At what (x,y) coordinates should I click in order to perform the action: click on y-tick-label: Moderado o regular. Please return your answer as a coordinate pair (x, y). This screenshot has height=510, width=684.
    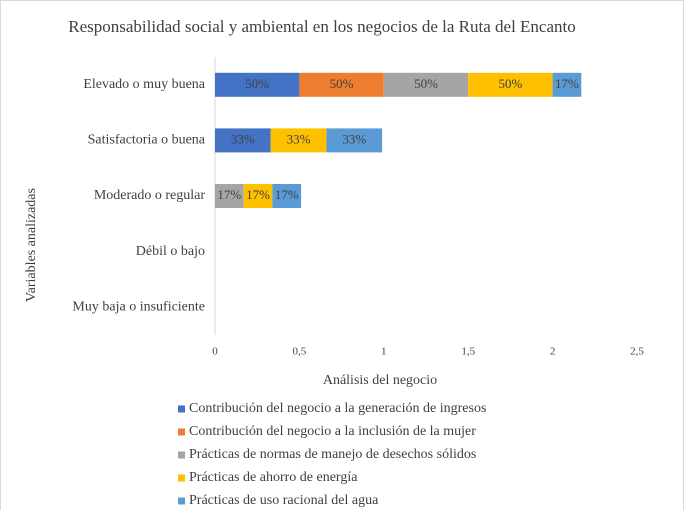
    Looking at the image, I should click on (150, 195).